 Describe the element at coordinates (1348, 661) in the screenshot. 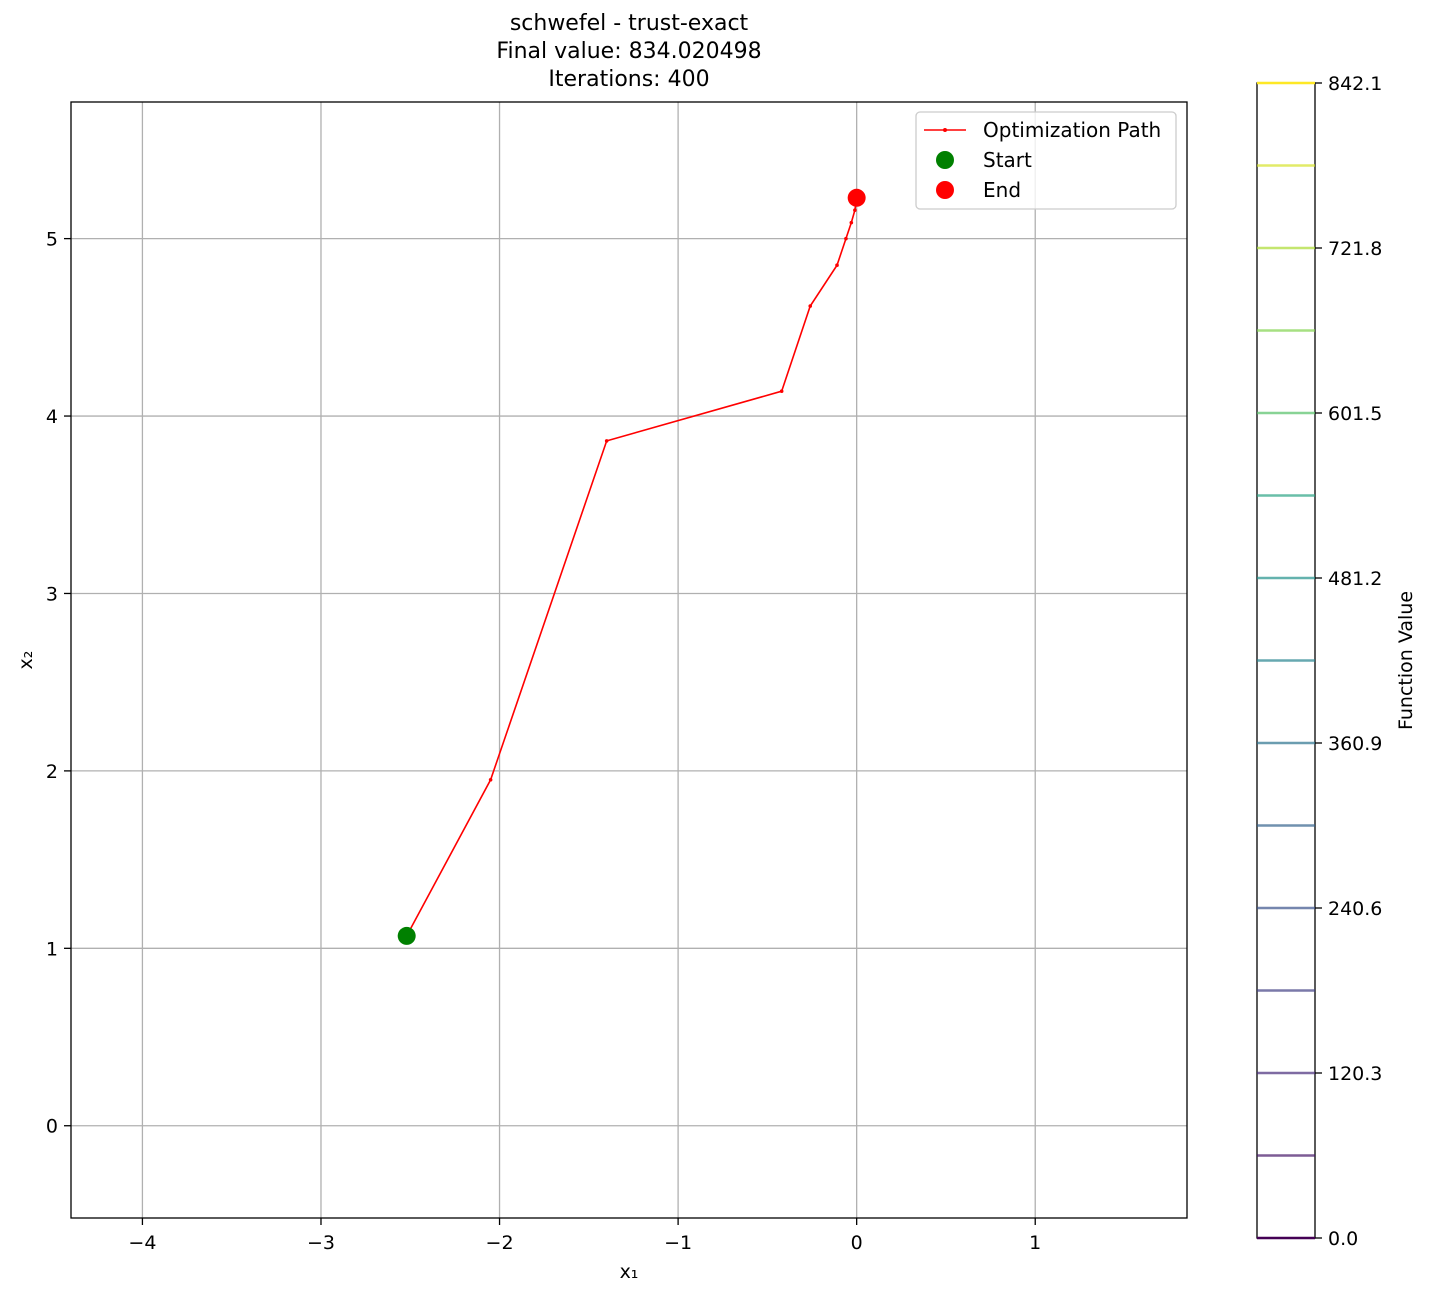

I see `colorbar-ticks: 0.0 120.3 240.6 360.9 481.2 601.5 721.8 842.1` at that location.